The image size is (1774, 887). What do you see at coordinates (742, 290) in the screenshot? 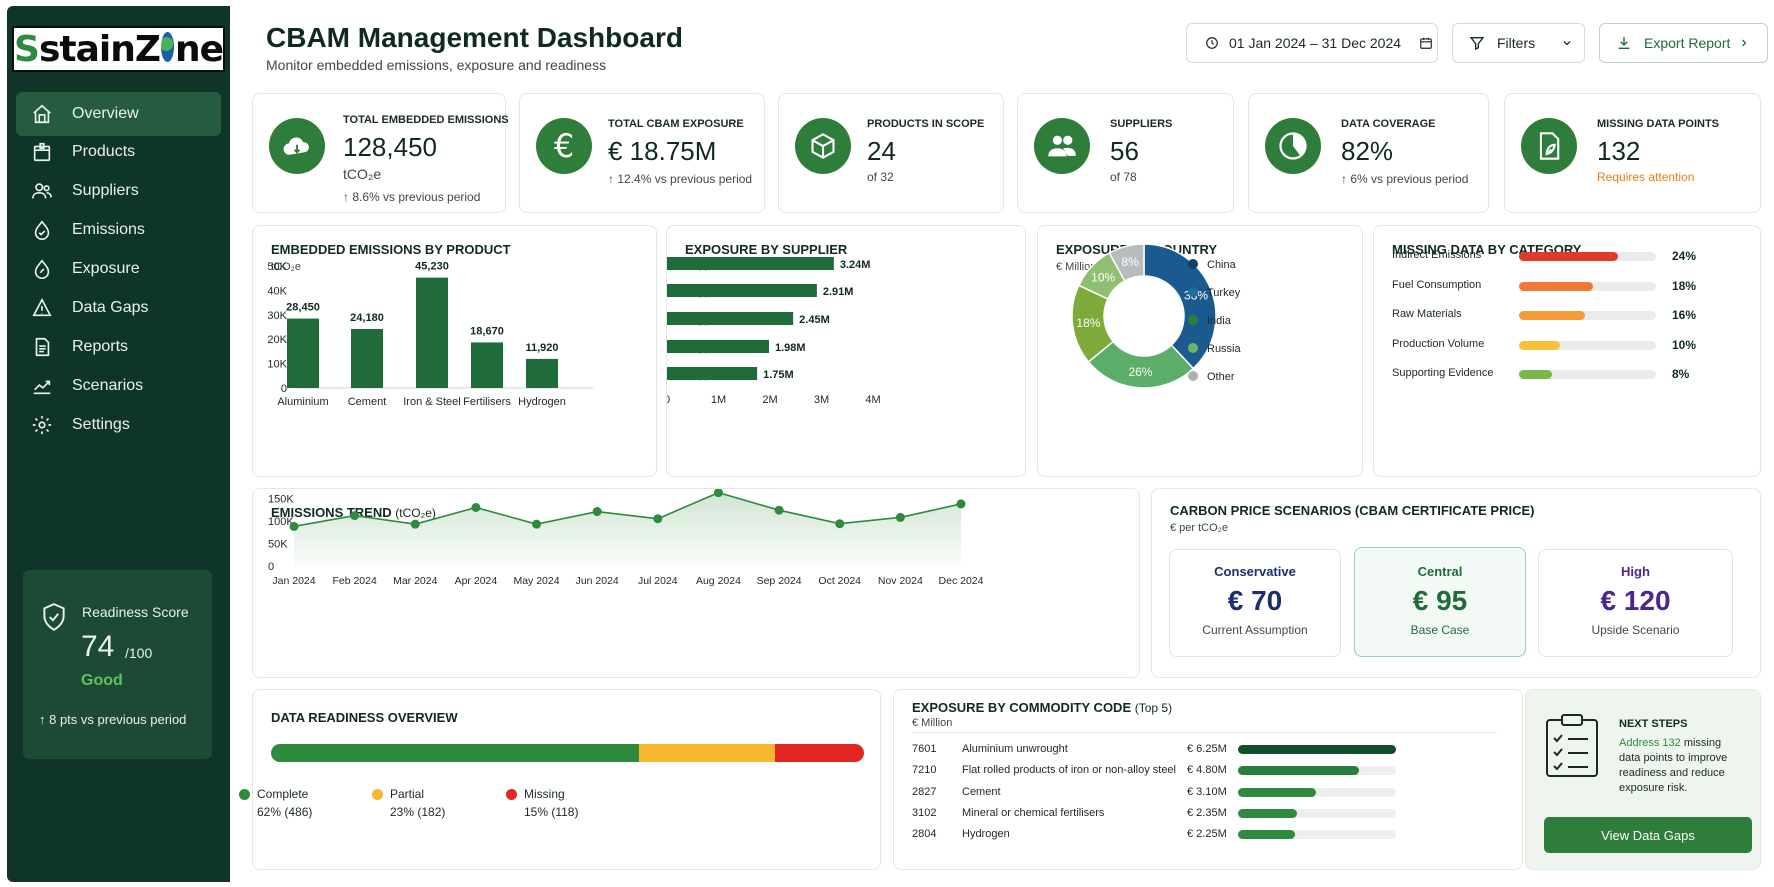
I see `bar-supplier-b` at bounding box center [742, 290].